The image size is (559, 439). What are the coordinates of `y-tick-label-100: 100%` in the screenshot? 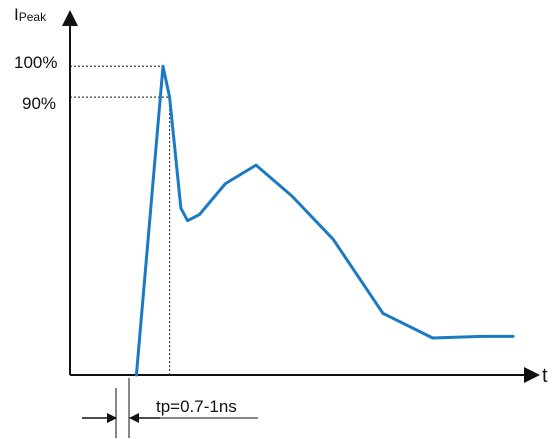 It's located at (35, 62).